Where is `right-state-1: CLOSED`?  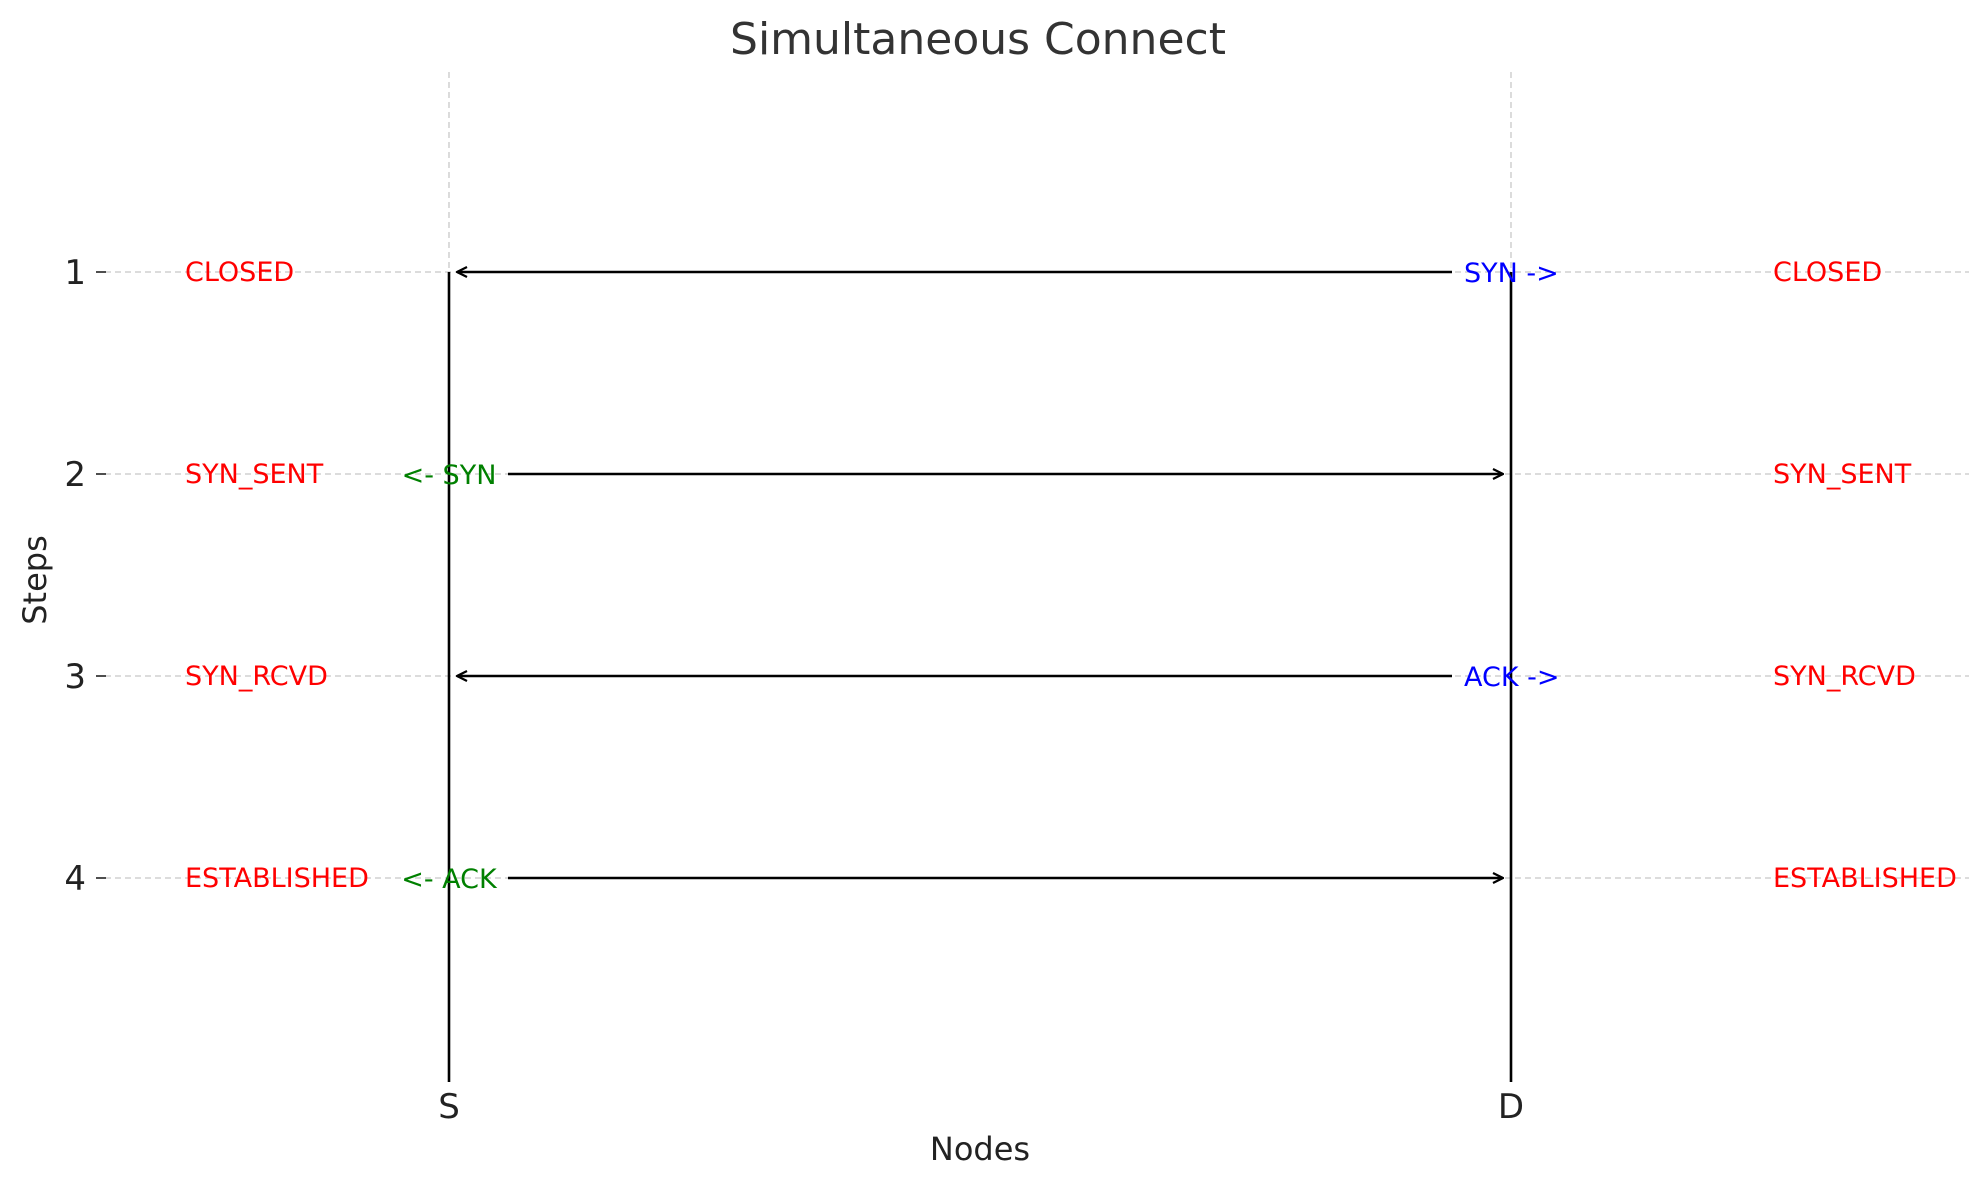
right-state-1: CLOSED is located at coordinates (1827, 272).